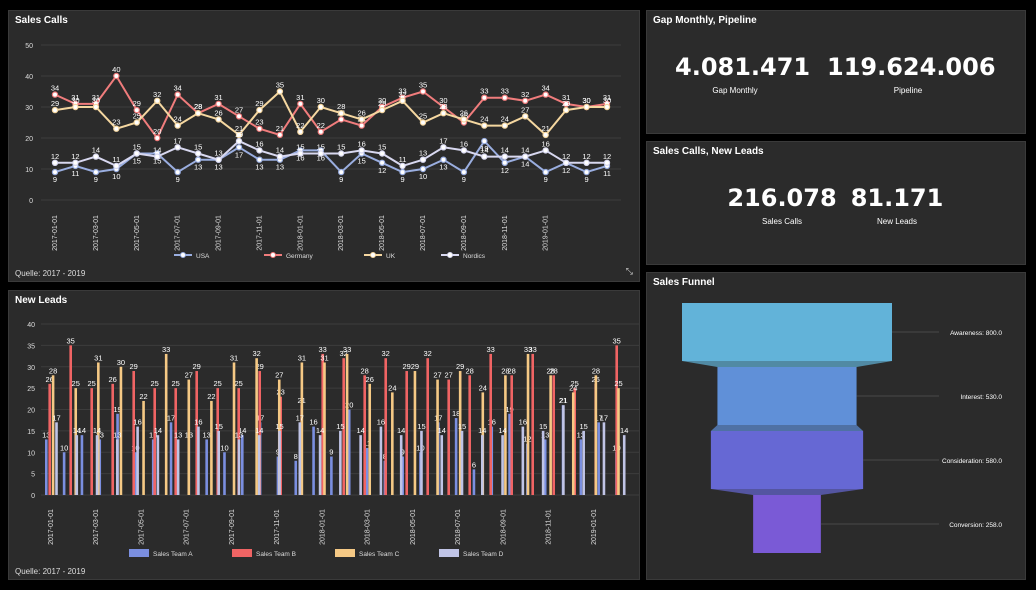 The image size is (1036, 590). Describe the element at coordinates (423, 153) in the screenshot. I see `line-data-label: 13` at that location.